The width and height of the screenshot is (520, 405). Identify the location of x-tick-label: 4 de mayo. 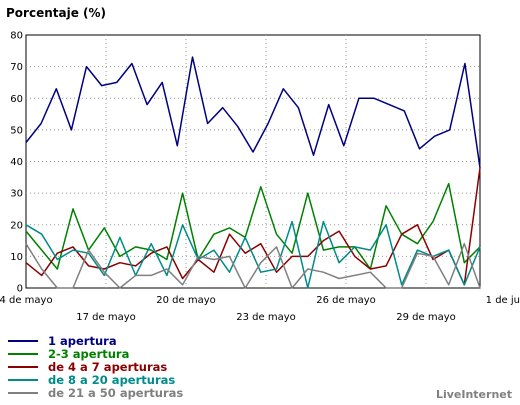
(26, 300).